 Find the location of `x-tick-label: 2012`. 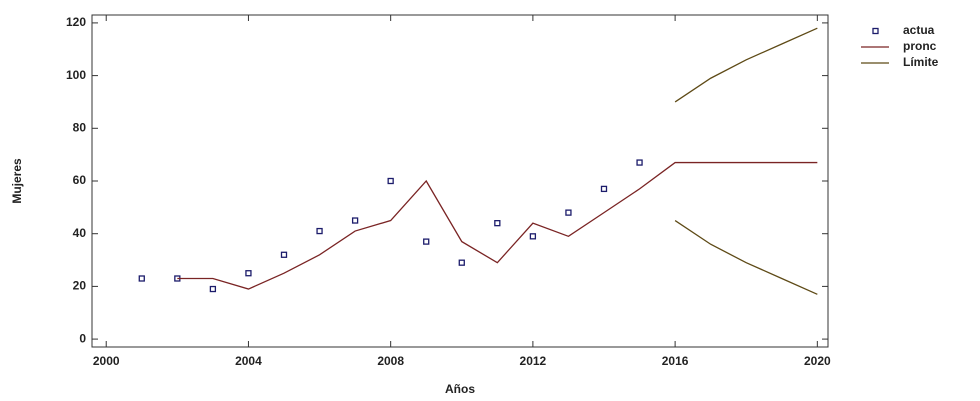

x-tick-label: 2012 is located at coordinates (533, 361).